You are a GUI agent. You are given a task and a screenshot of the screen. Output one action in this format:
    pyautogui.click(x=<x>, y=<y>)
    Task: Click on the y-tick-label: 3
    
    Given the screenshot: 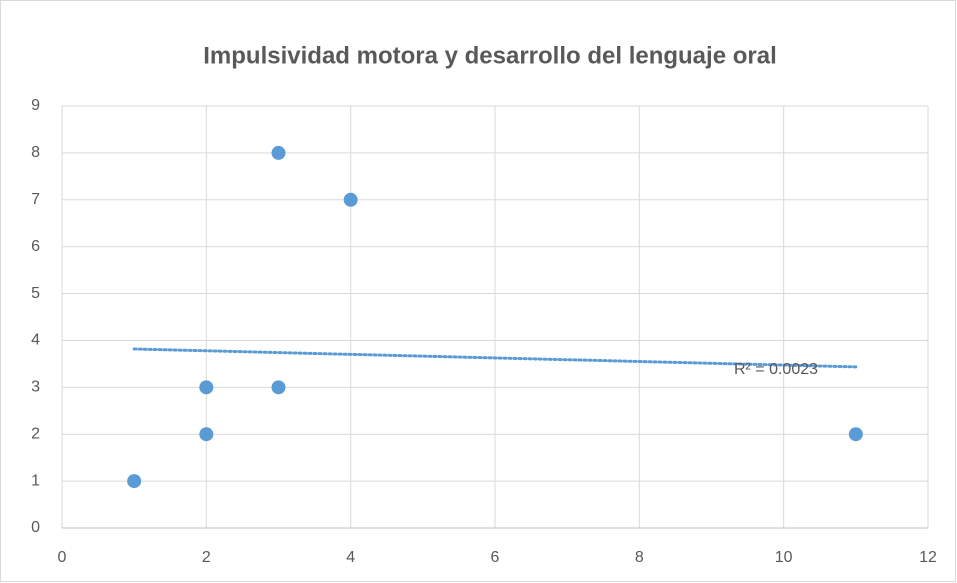 What is the action you would take?
    pyautogui.click(x=35, y=387)
    